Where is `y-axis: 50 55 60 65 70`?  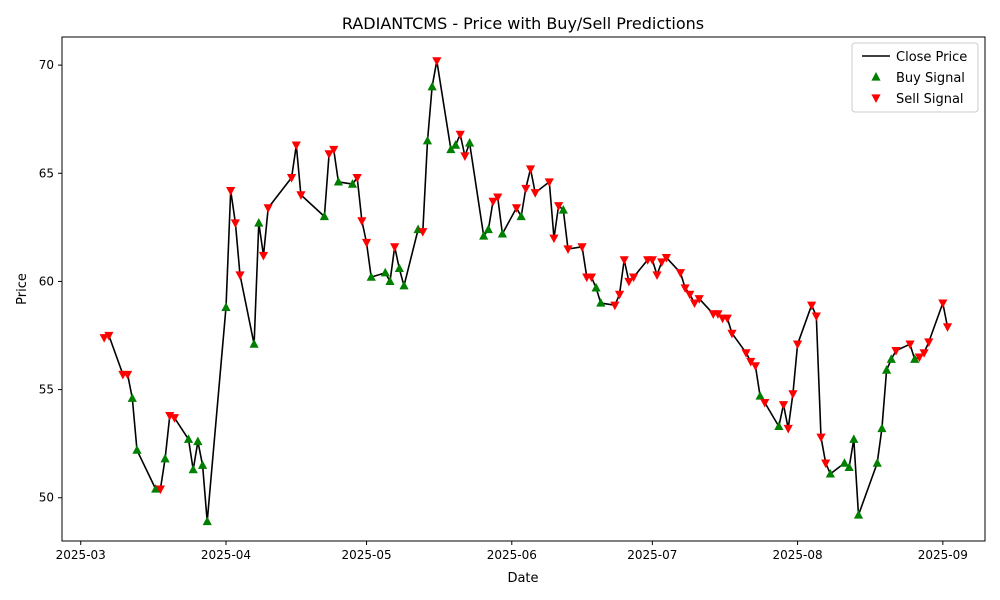
y-axis: 50 55 60 65 70 is located at coordinates (50, 281).